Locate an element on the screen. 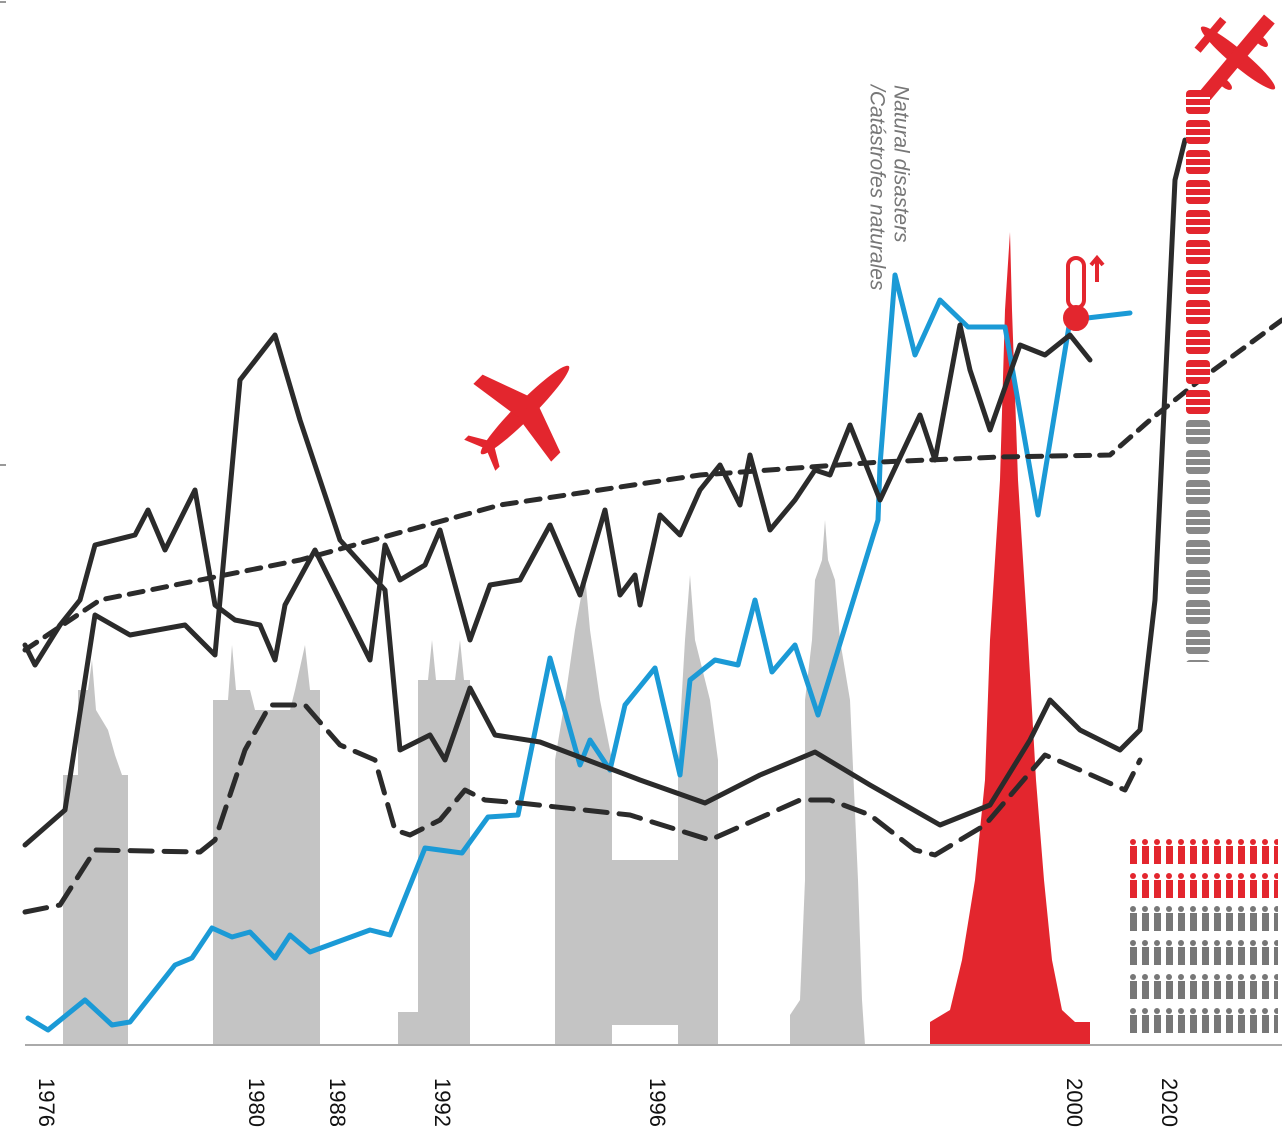 The width and height of the screenshot is (1282, 1134). x-label: 1992 is located at coordinates (442, 1102).